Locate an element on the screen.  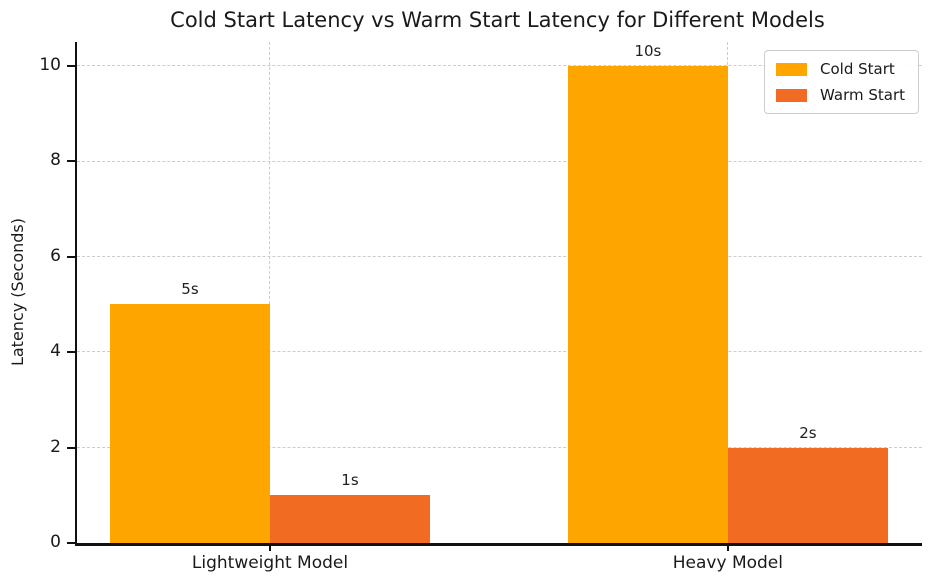
legend: Cold Start Warm Start is located at coordinates (841, 82).